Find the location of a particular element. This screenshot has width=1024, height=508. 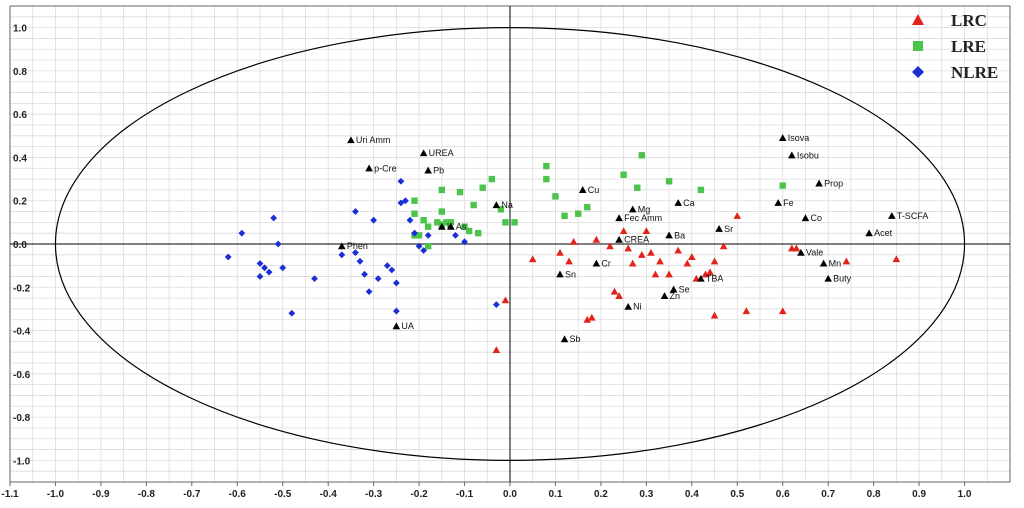

x-tick-label: 0.4 is located at coordinates (692, 494).